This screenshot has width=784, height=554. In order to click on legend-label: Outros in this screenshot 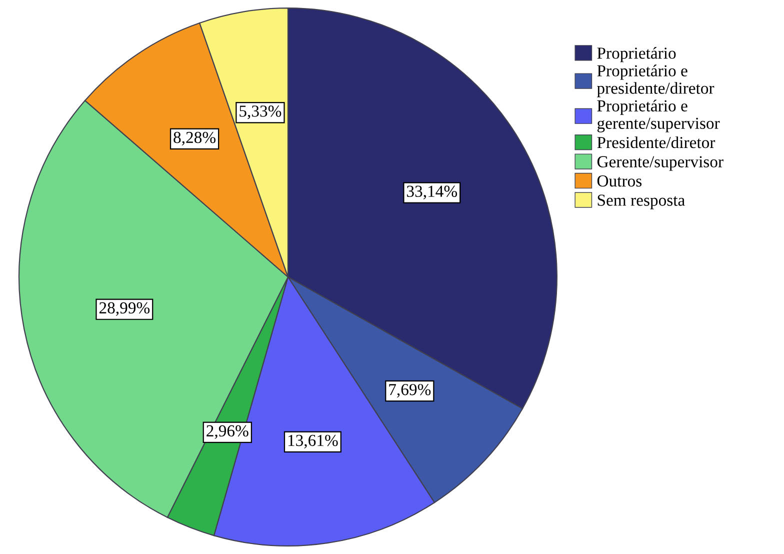, I will do `click(619, 181)`.